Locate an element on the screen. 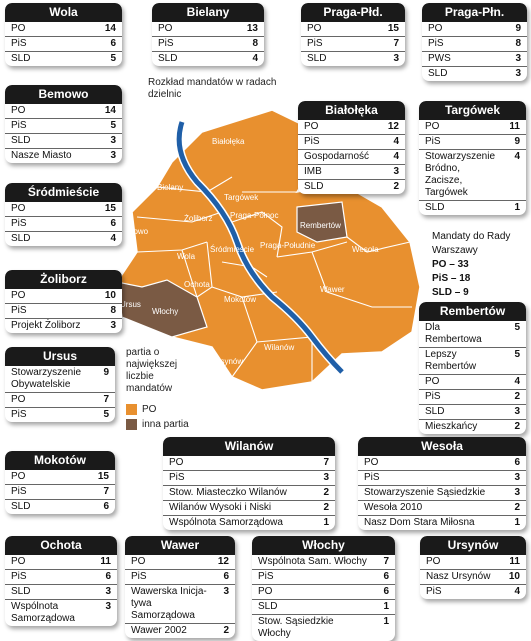 Image resolution: width=531 pixels, height=641 pixels. party-row: SLD 3 is located at coordinates (61, 592).